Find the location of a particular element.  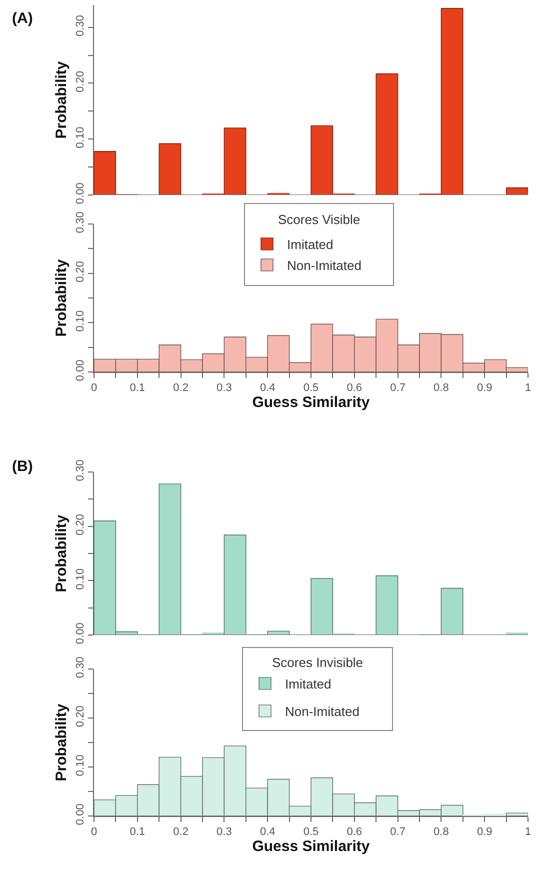

legend-title: Scores Invisible is located at coordinates (318, 662).